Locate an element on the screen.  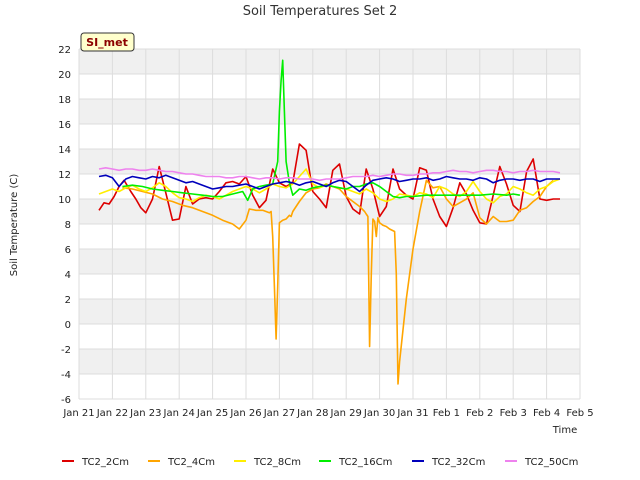
legend-item-tc2_32cm: TC2_32Cm is located at coordinates (448, 462).